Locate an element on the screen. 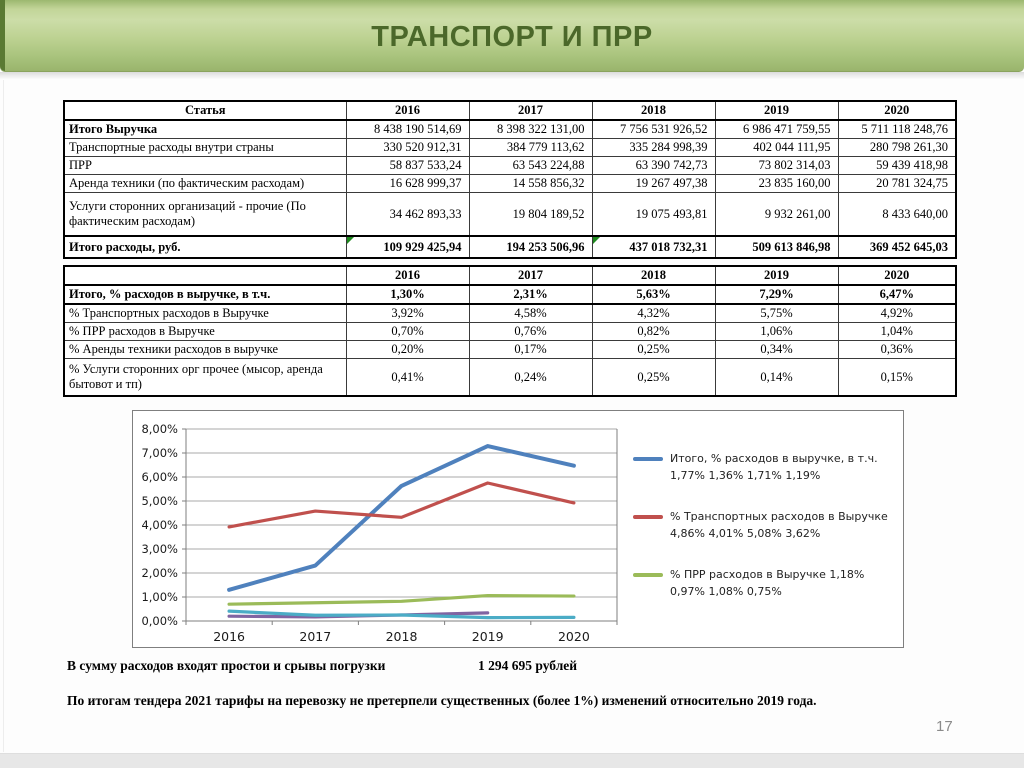  value-cell: 5,63% is located at coordinates (653, 294).